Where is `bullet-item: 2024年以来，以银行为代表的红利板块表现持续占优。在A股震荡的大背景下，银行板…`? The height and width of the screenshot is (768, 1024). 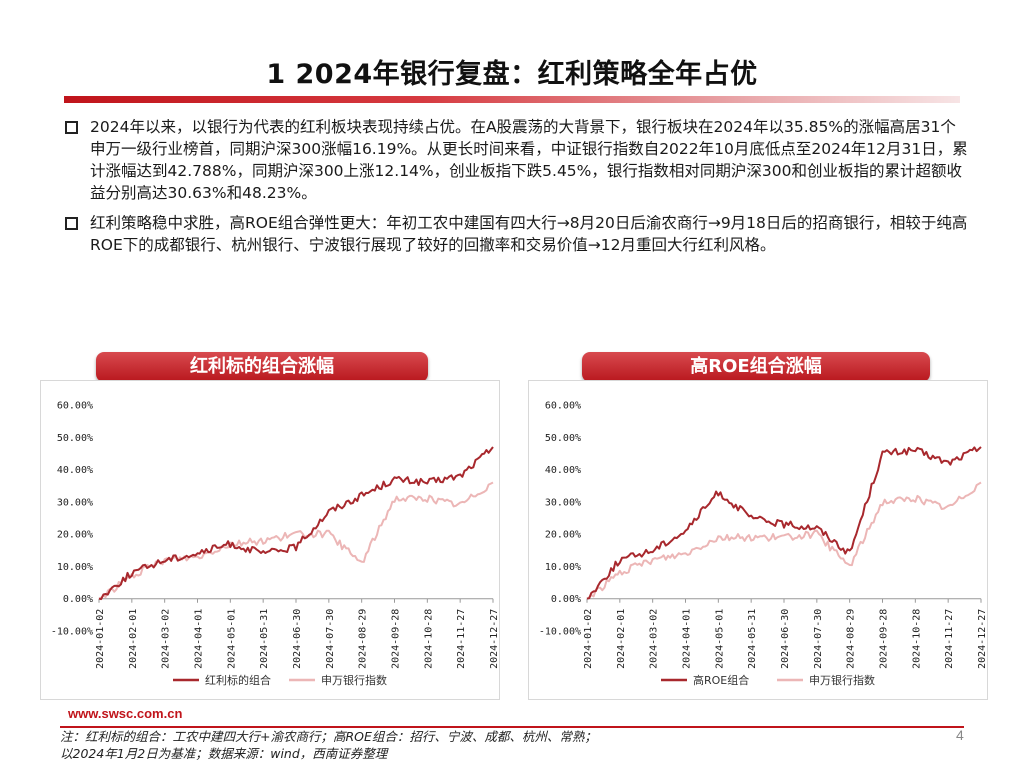 bullet-item: 2024年以来，以银行为代表的红利板块表现持续占优。在A股震荡的大背景下，银行板… is located at coordinates (515, 160).